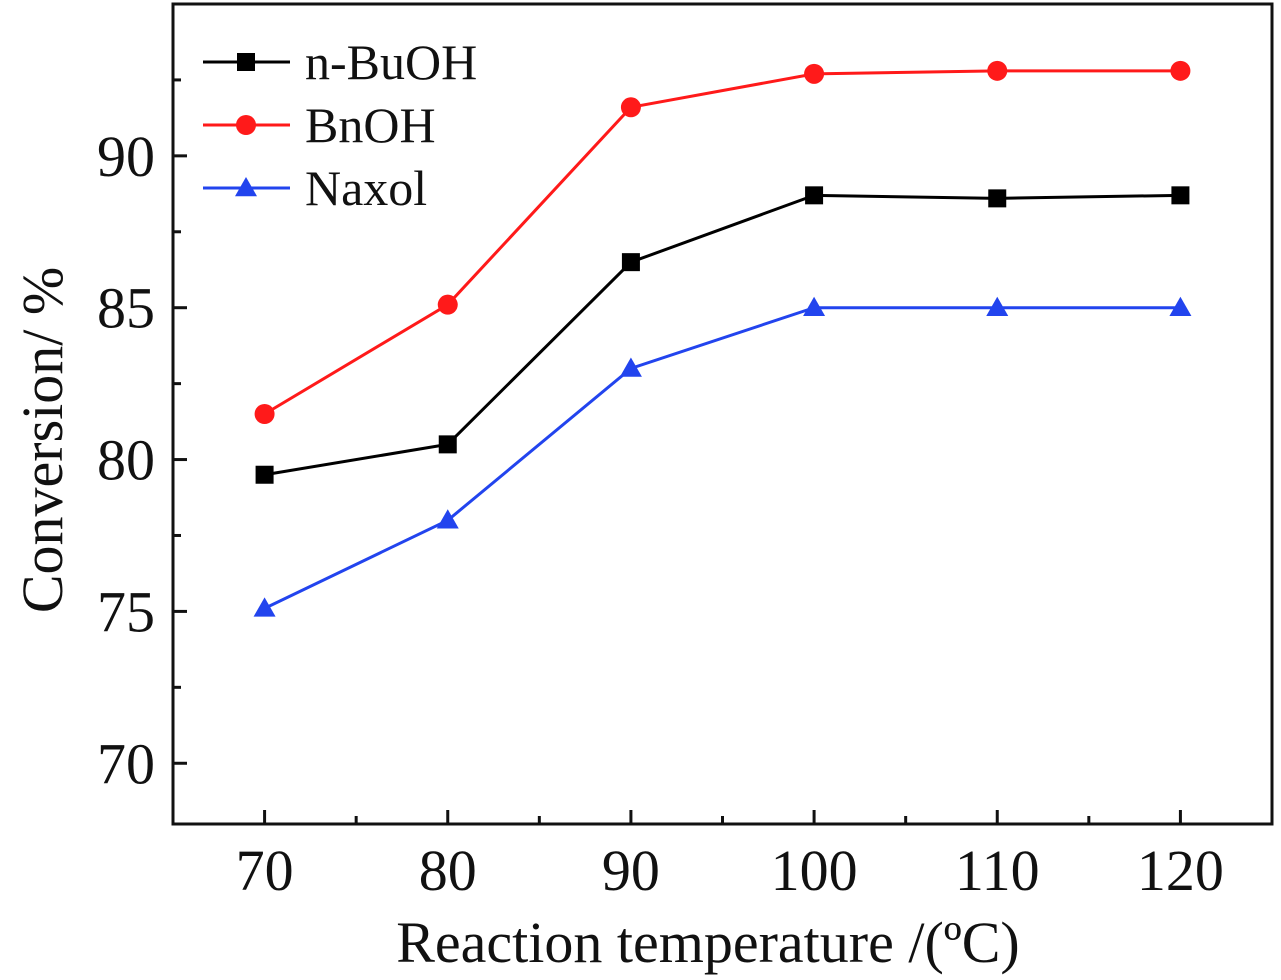 Image resolution: width=1281 pixels, height=980 pixels. Describe the element at coordinates (265, 870) in the screenshot. I see `x-tick-label: 70` at that location.